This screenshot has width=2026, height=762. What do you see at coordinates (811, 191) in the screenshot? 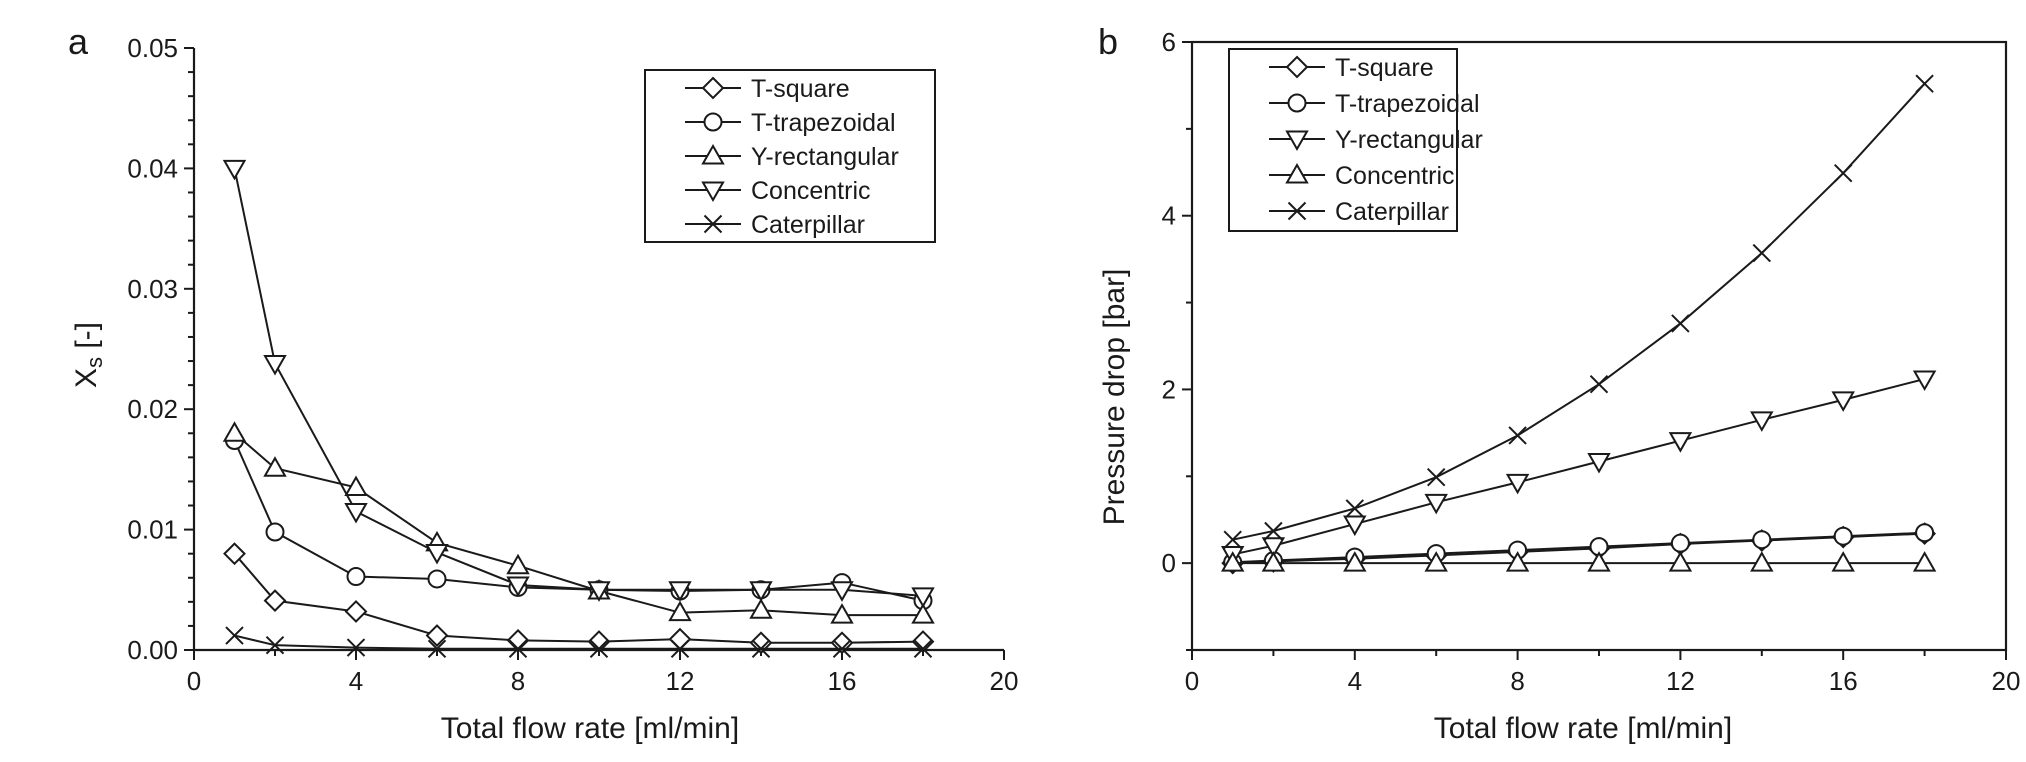
I see `panel-a-legend-label-concentric: Concentric` at bounding box center [811, 191].